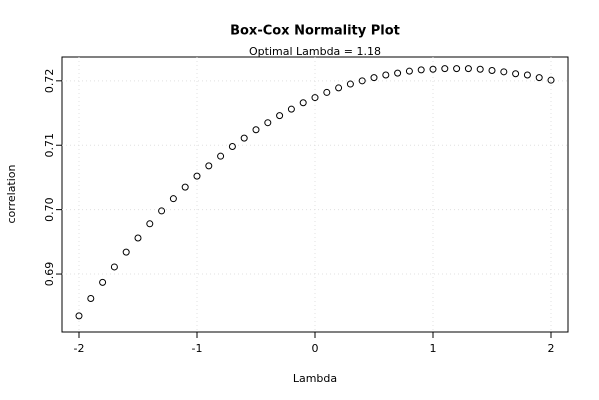  Describe the element at coordinates (49, 145) in the screenshot. I see `y-tick-label: 0.71` at that location.